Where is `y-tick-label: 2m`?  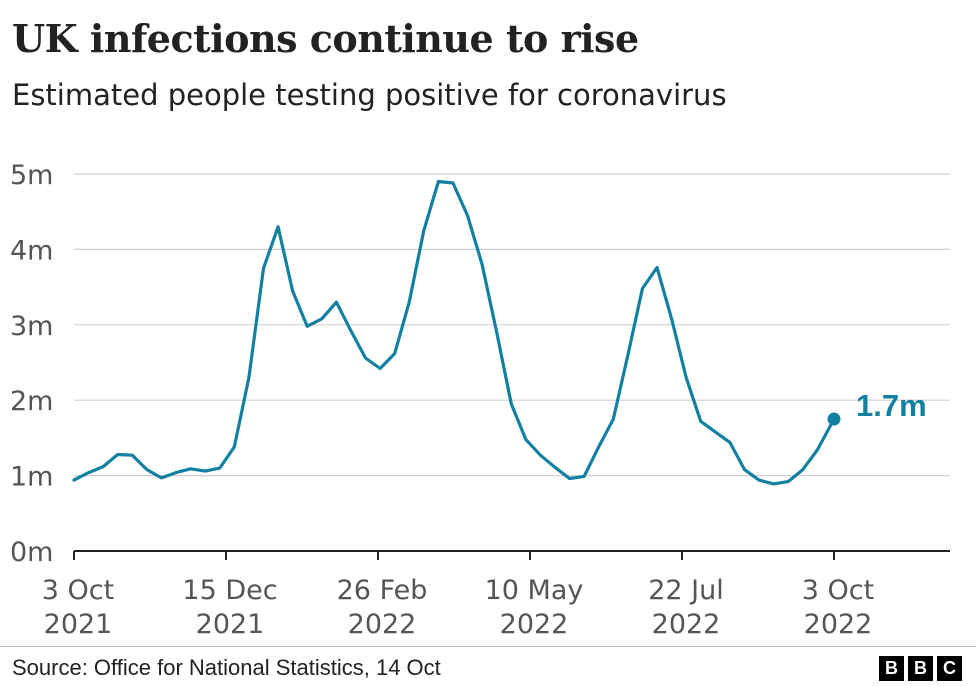
y-tick-label: 2m is located at coordinates (31, 401).